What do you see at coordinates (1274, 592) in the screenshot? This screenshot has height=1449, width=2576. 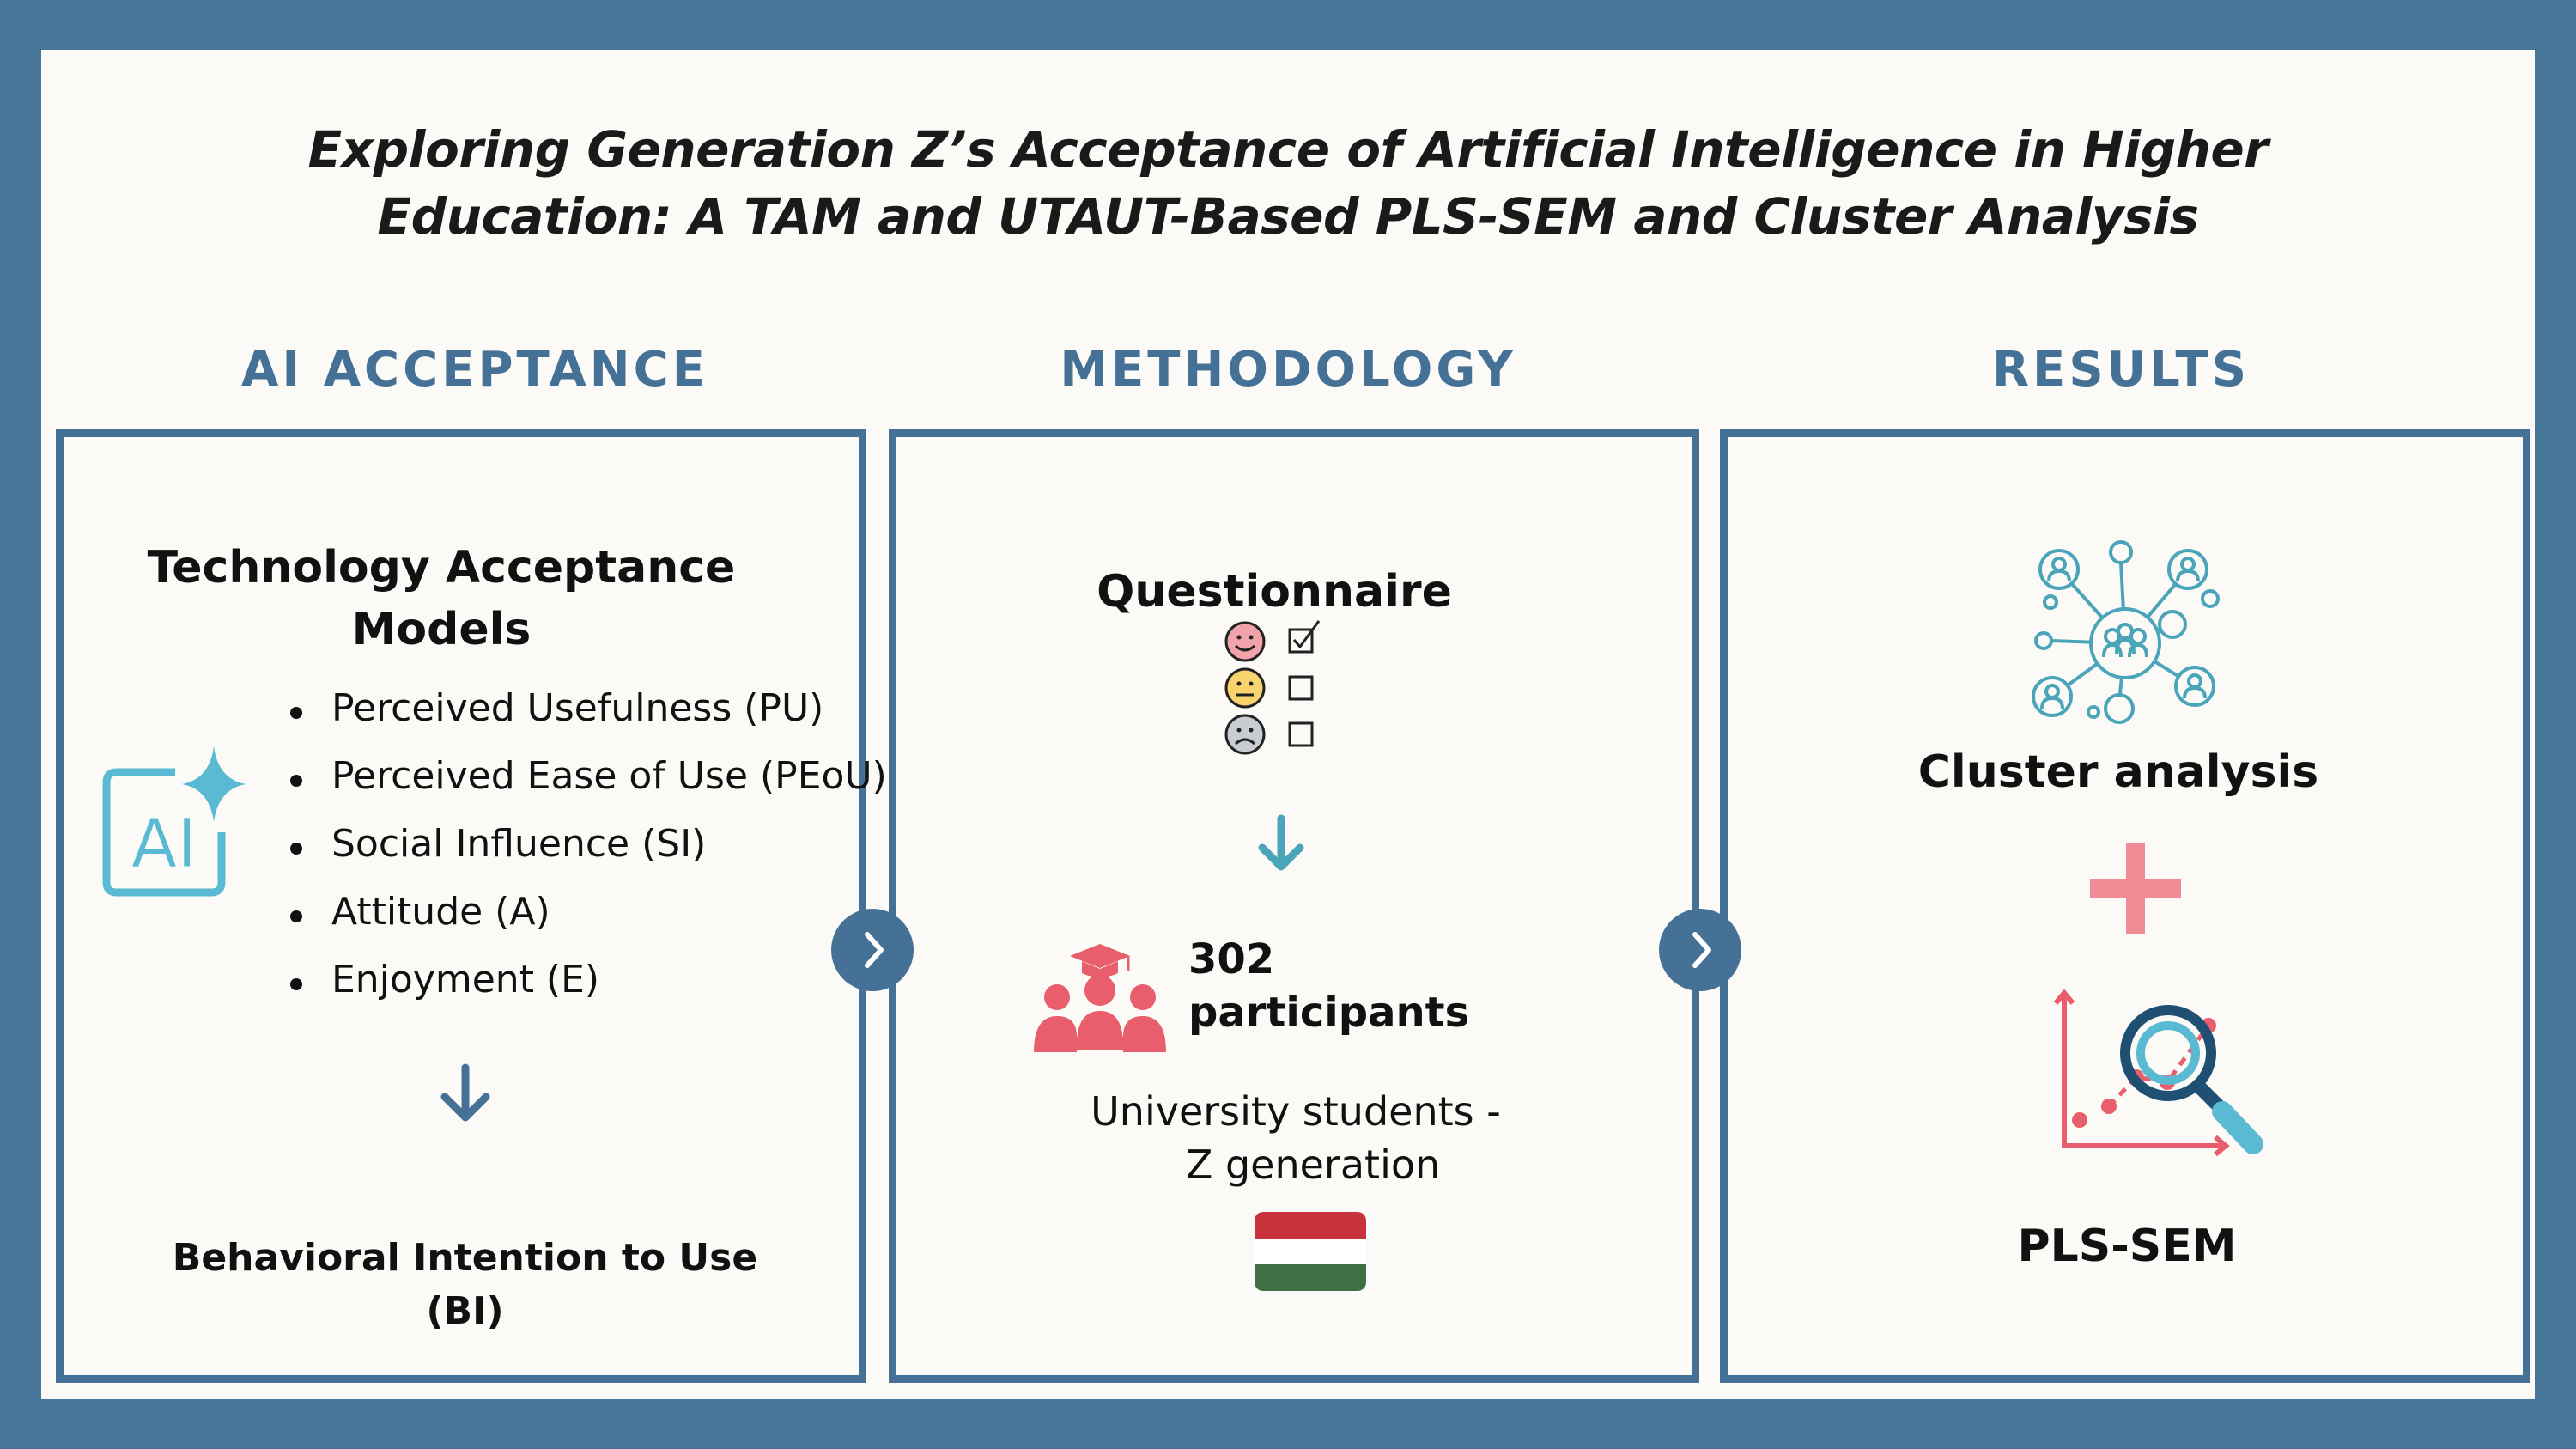 I see `questionnaire-title: Questionnaire` at bounding box center [1274, 592].